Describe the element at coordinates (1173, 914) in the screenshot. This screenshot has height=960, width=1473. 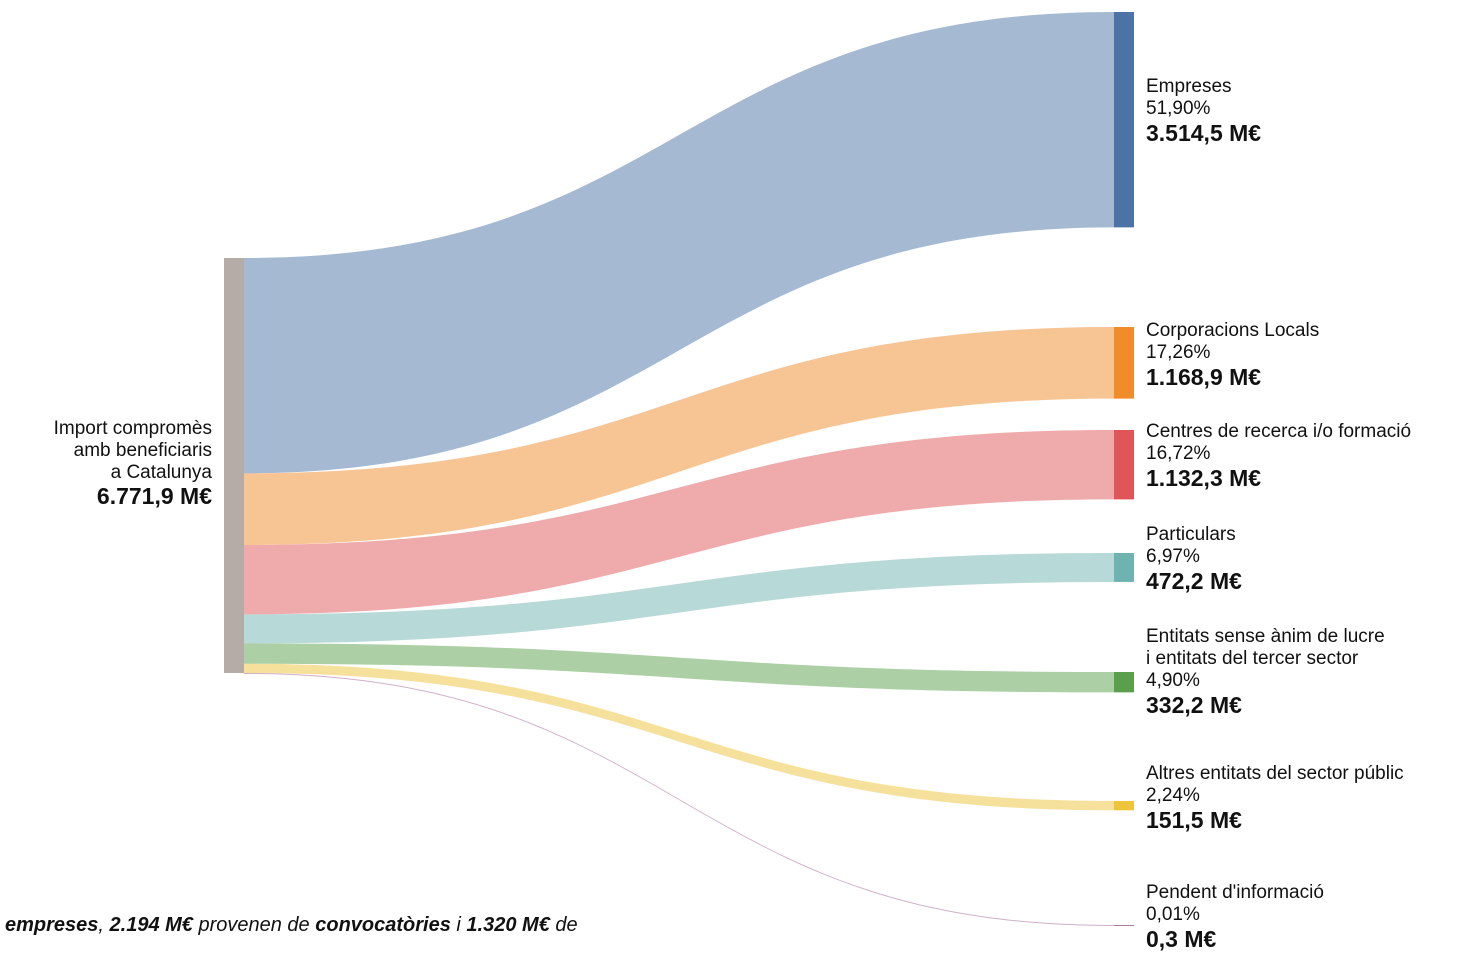
I see `target-share: 0,01%` at that location.